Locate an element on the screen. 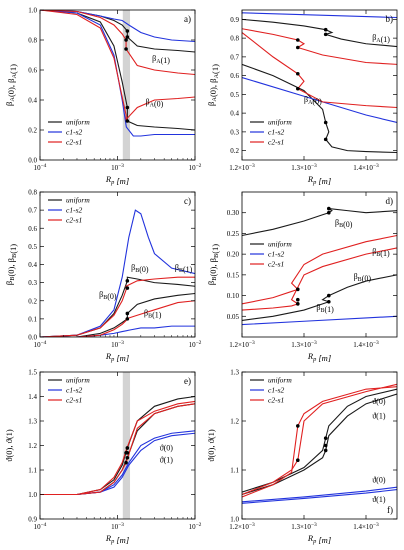  y-tick-label: 0.1 is located at coordinates (32, 319).